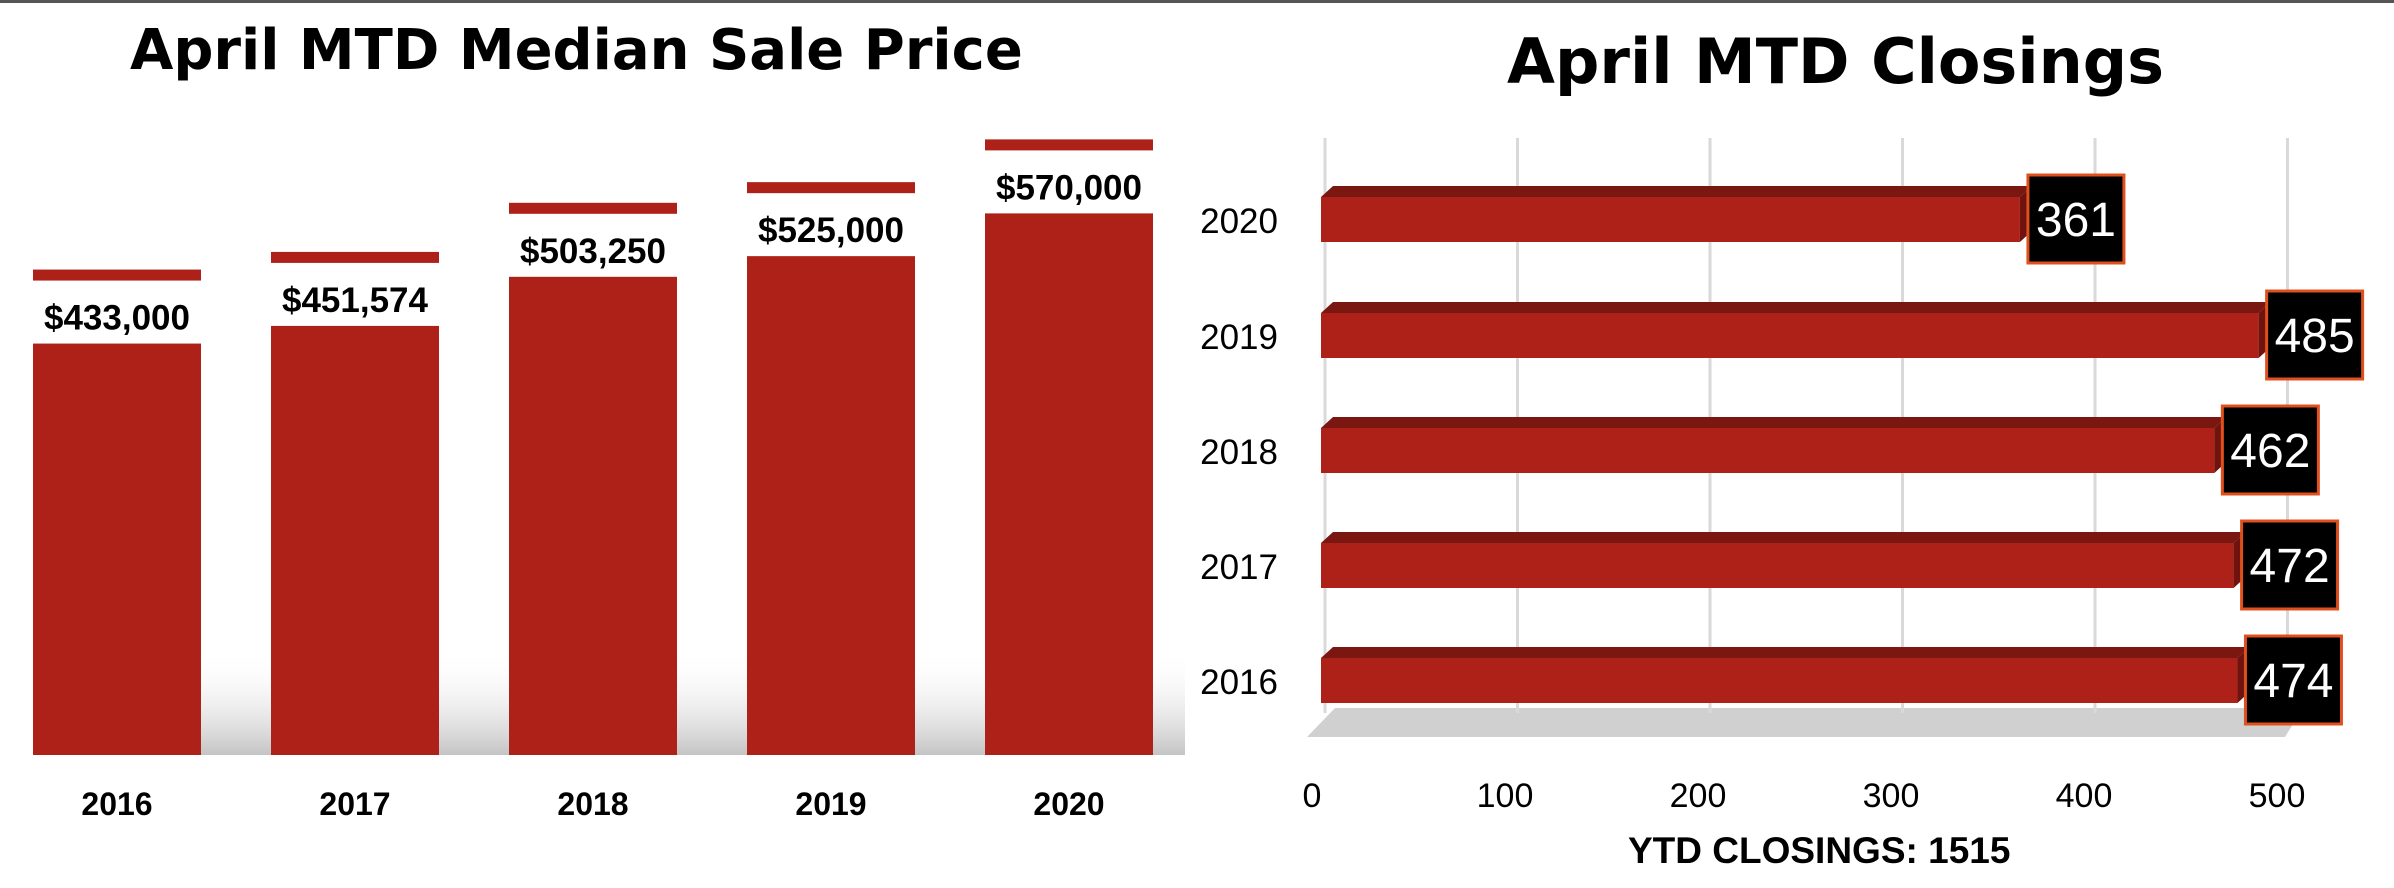  I want to click on closings-value-label: 462, so click(2270, 451).